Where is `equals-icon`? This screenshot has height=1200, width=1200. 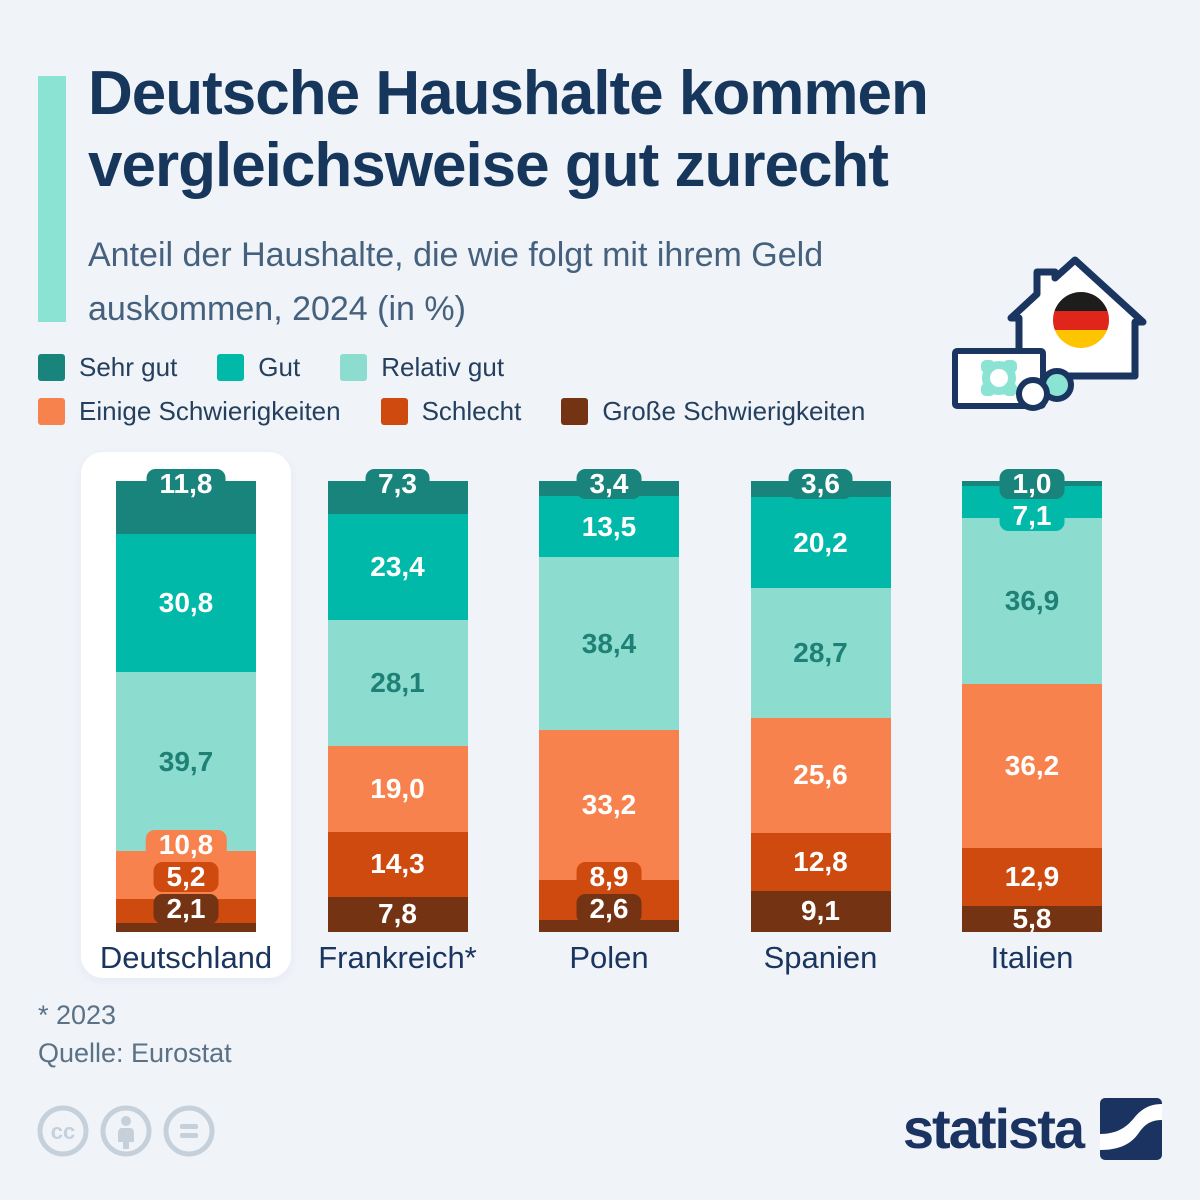 equals-icon is located at coordinates (189, 1131).